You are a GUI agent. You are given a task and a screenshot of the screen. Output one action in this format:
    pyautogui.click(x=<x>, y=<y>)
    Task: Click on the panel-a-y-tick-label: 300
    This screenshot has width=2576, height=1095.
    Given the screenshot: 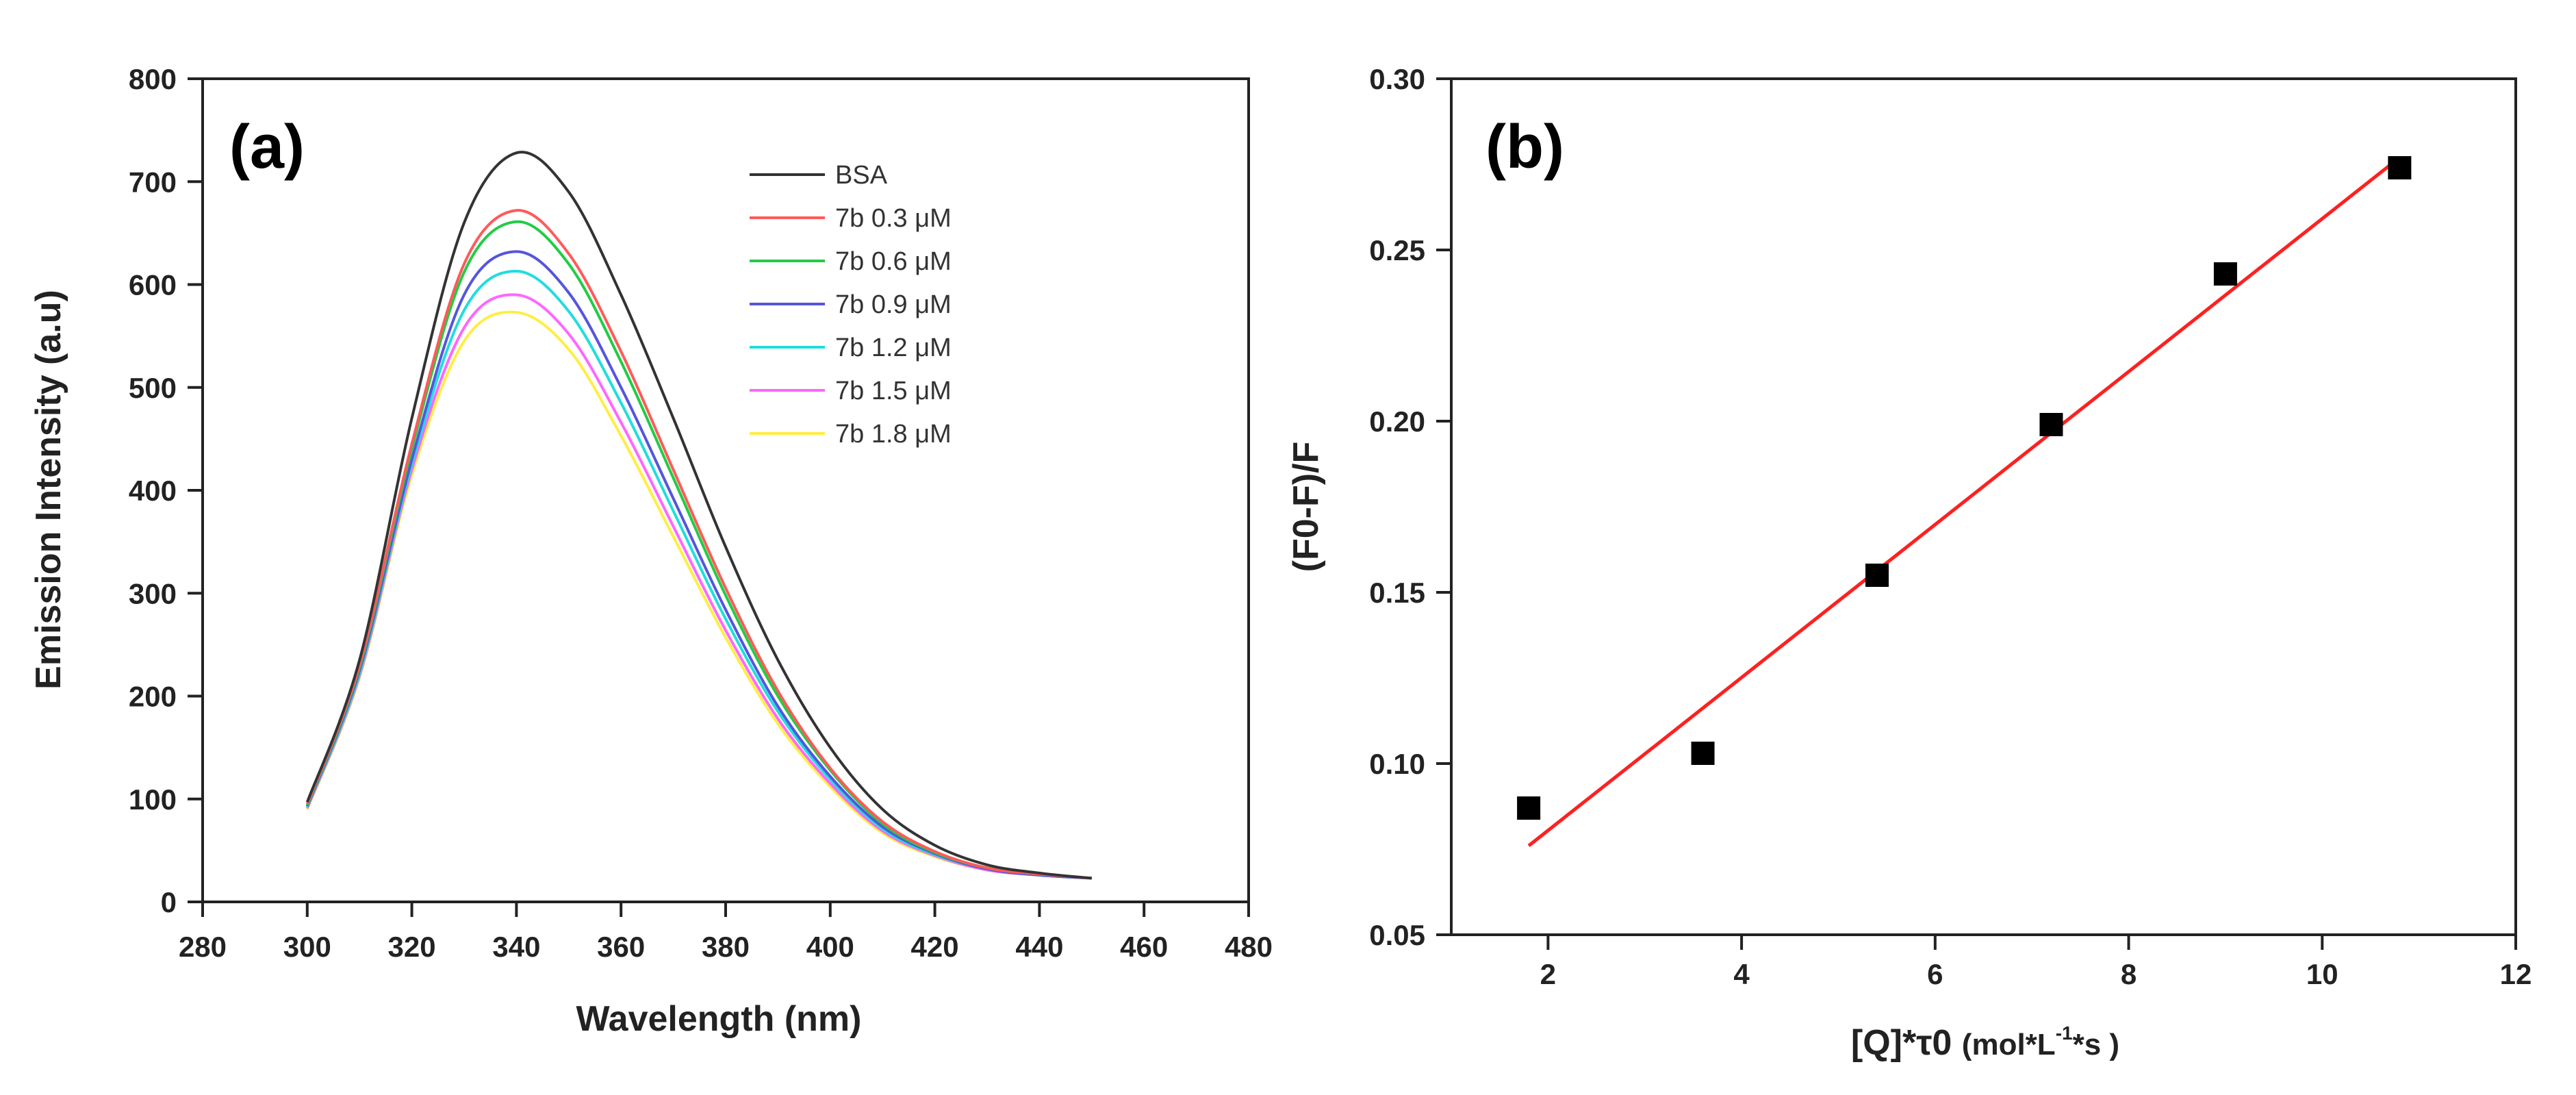 What is the action you would take?
    pyautogui.click(x=153, y=593)
    